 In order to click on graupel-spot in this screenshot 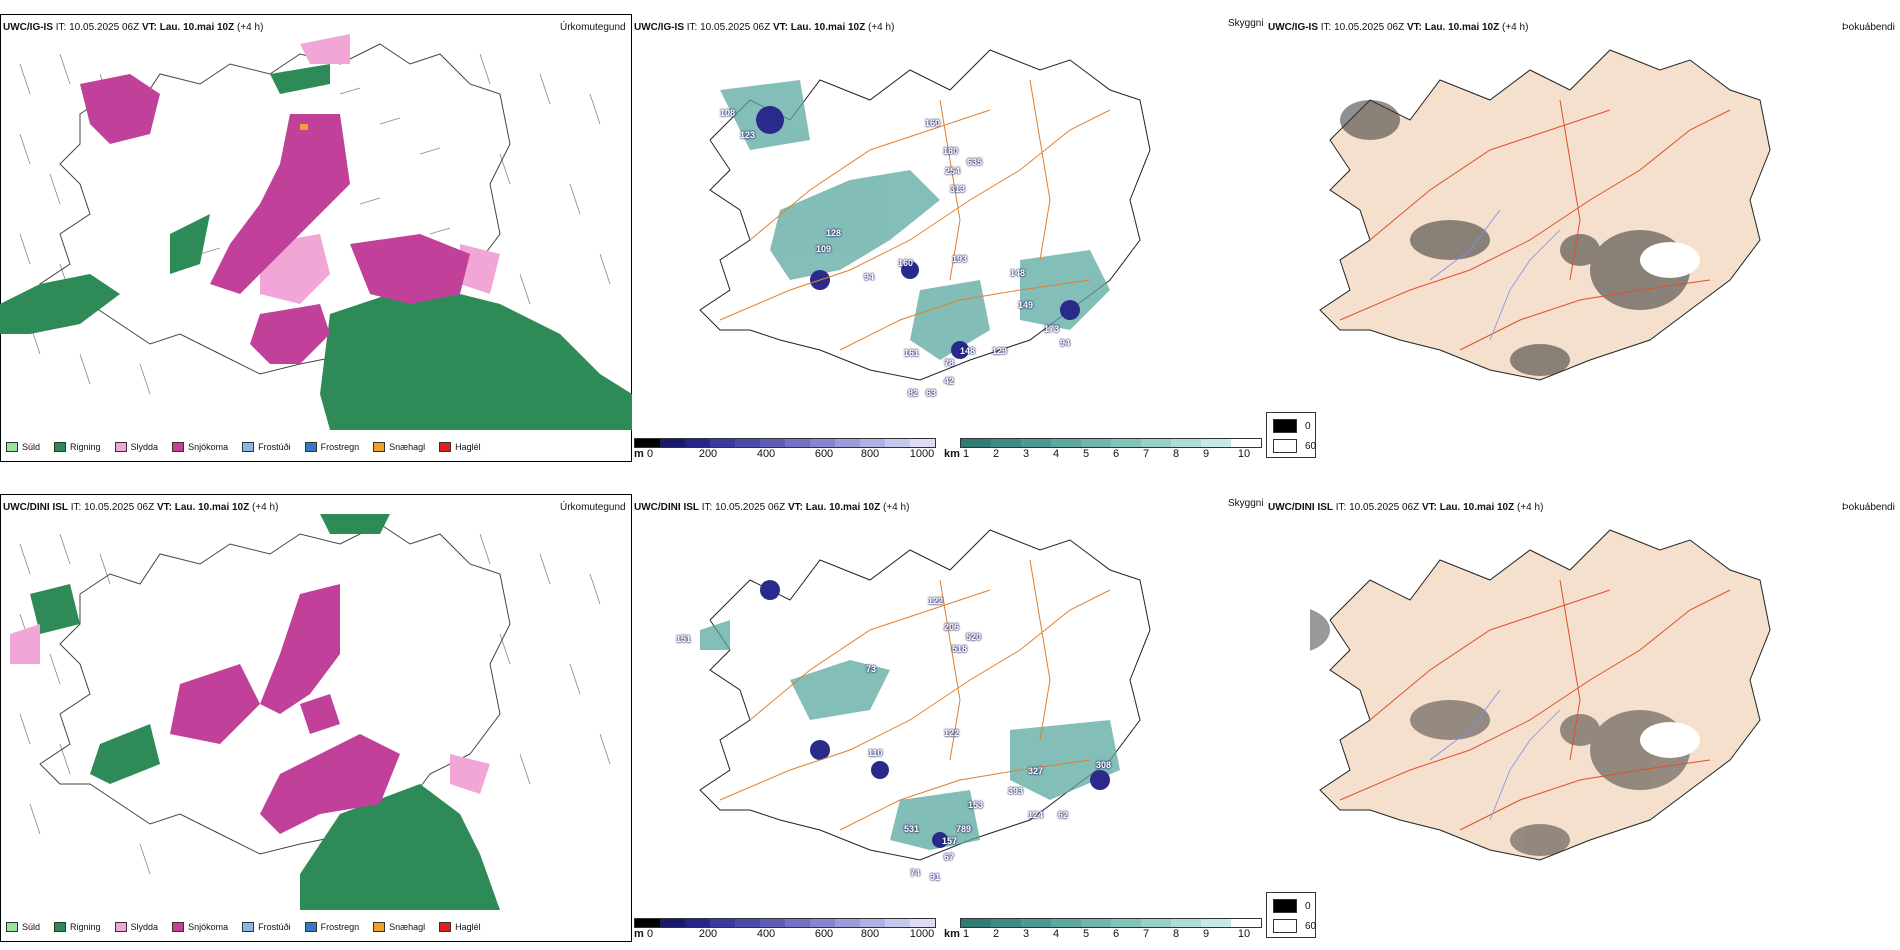, I will do `click(304, 127)`.